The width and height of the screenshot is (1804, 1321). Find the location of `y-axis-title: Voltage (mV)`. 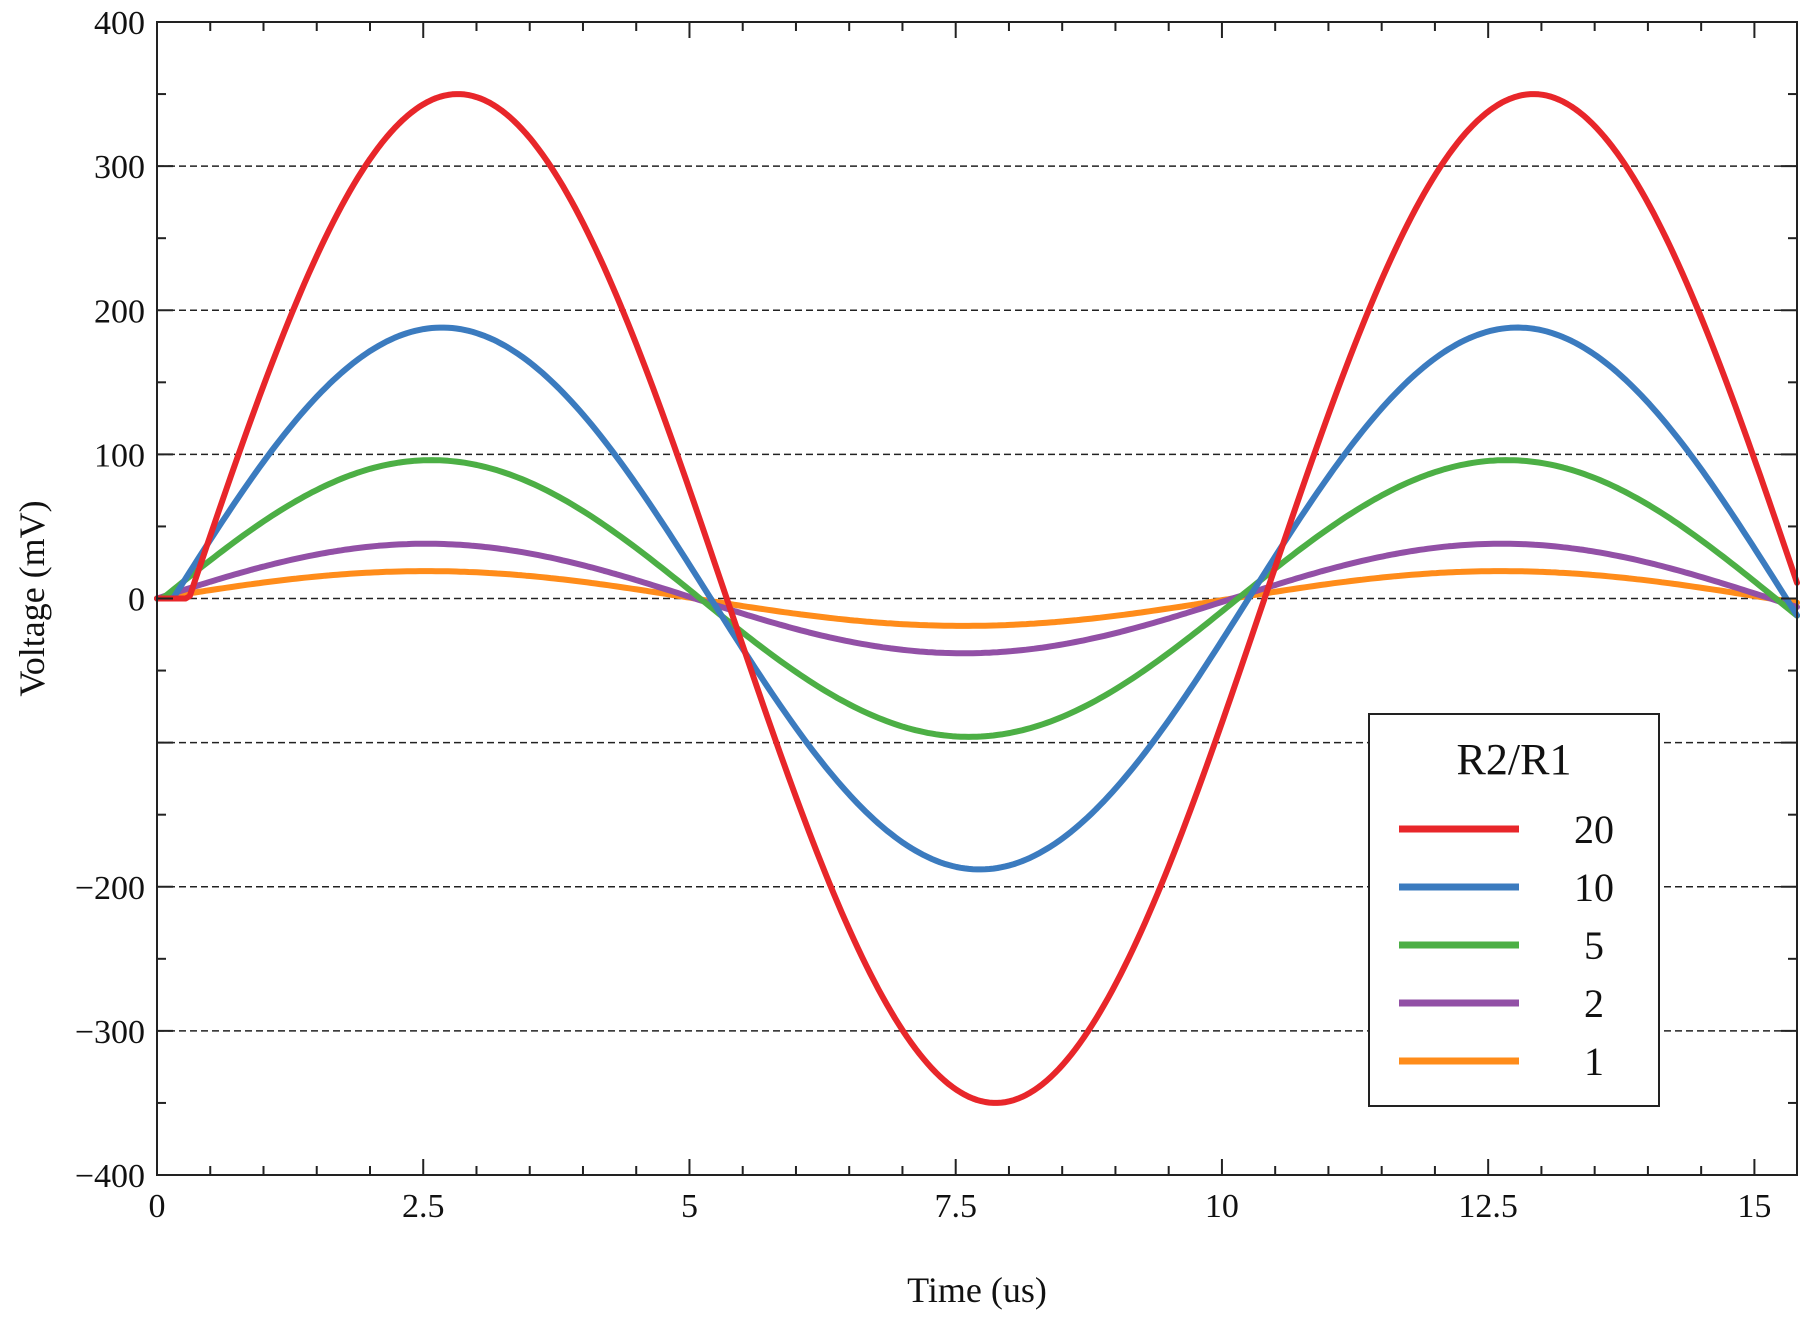

y-axis-title: Voltage (mV) is located at coordinates (32, 598).